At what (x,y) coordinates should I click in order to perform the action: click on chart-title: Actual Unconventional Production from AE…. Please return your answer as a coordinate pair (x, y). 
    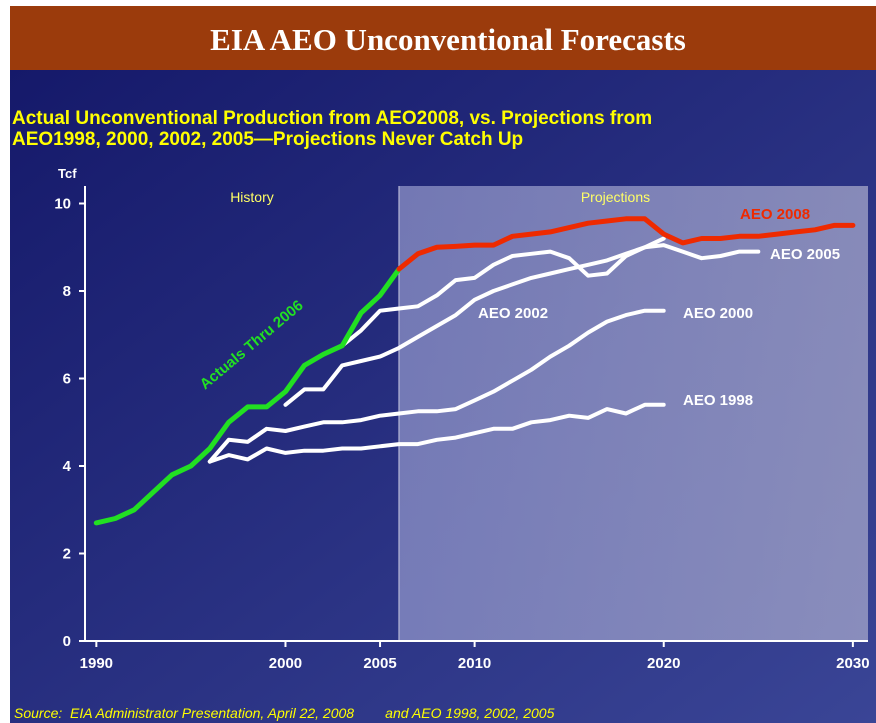
    Looking at the image, I should click on (332, 118).